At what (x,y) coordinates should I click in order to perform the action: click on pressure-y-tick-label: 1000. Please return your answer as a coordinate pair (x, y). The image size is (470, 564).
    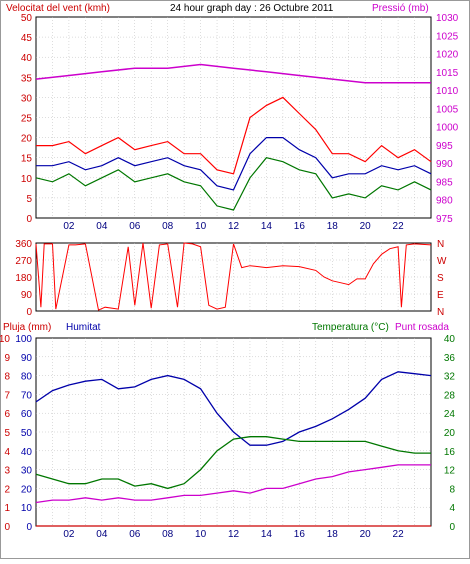
    Looking at the image, I should click on (447, 128).